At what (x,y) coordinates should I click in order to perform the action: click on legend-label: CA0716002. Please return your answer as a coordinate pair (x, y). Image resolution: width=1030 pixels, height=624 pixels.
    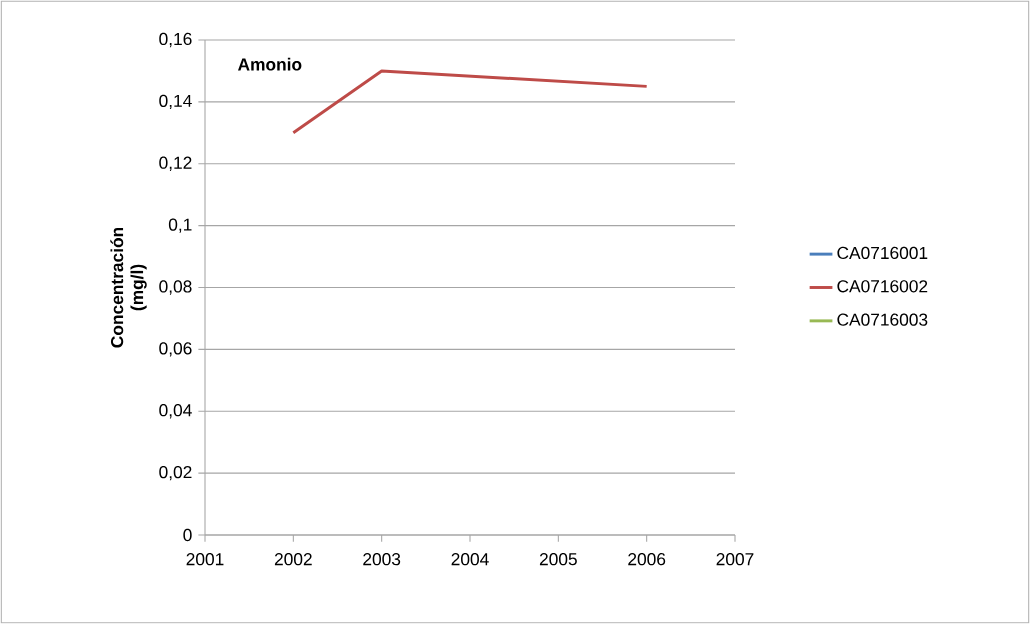
    Looking at the image, I should click on (882, 286).